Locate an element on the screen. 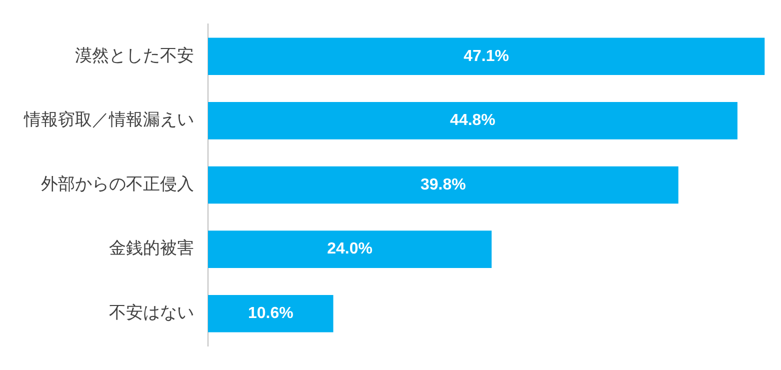 This screenshot has height=370, width=781. data-label: 39.8% is located at coordinates (443, 185).